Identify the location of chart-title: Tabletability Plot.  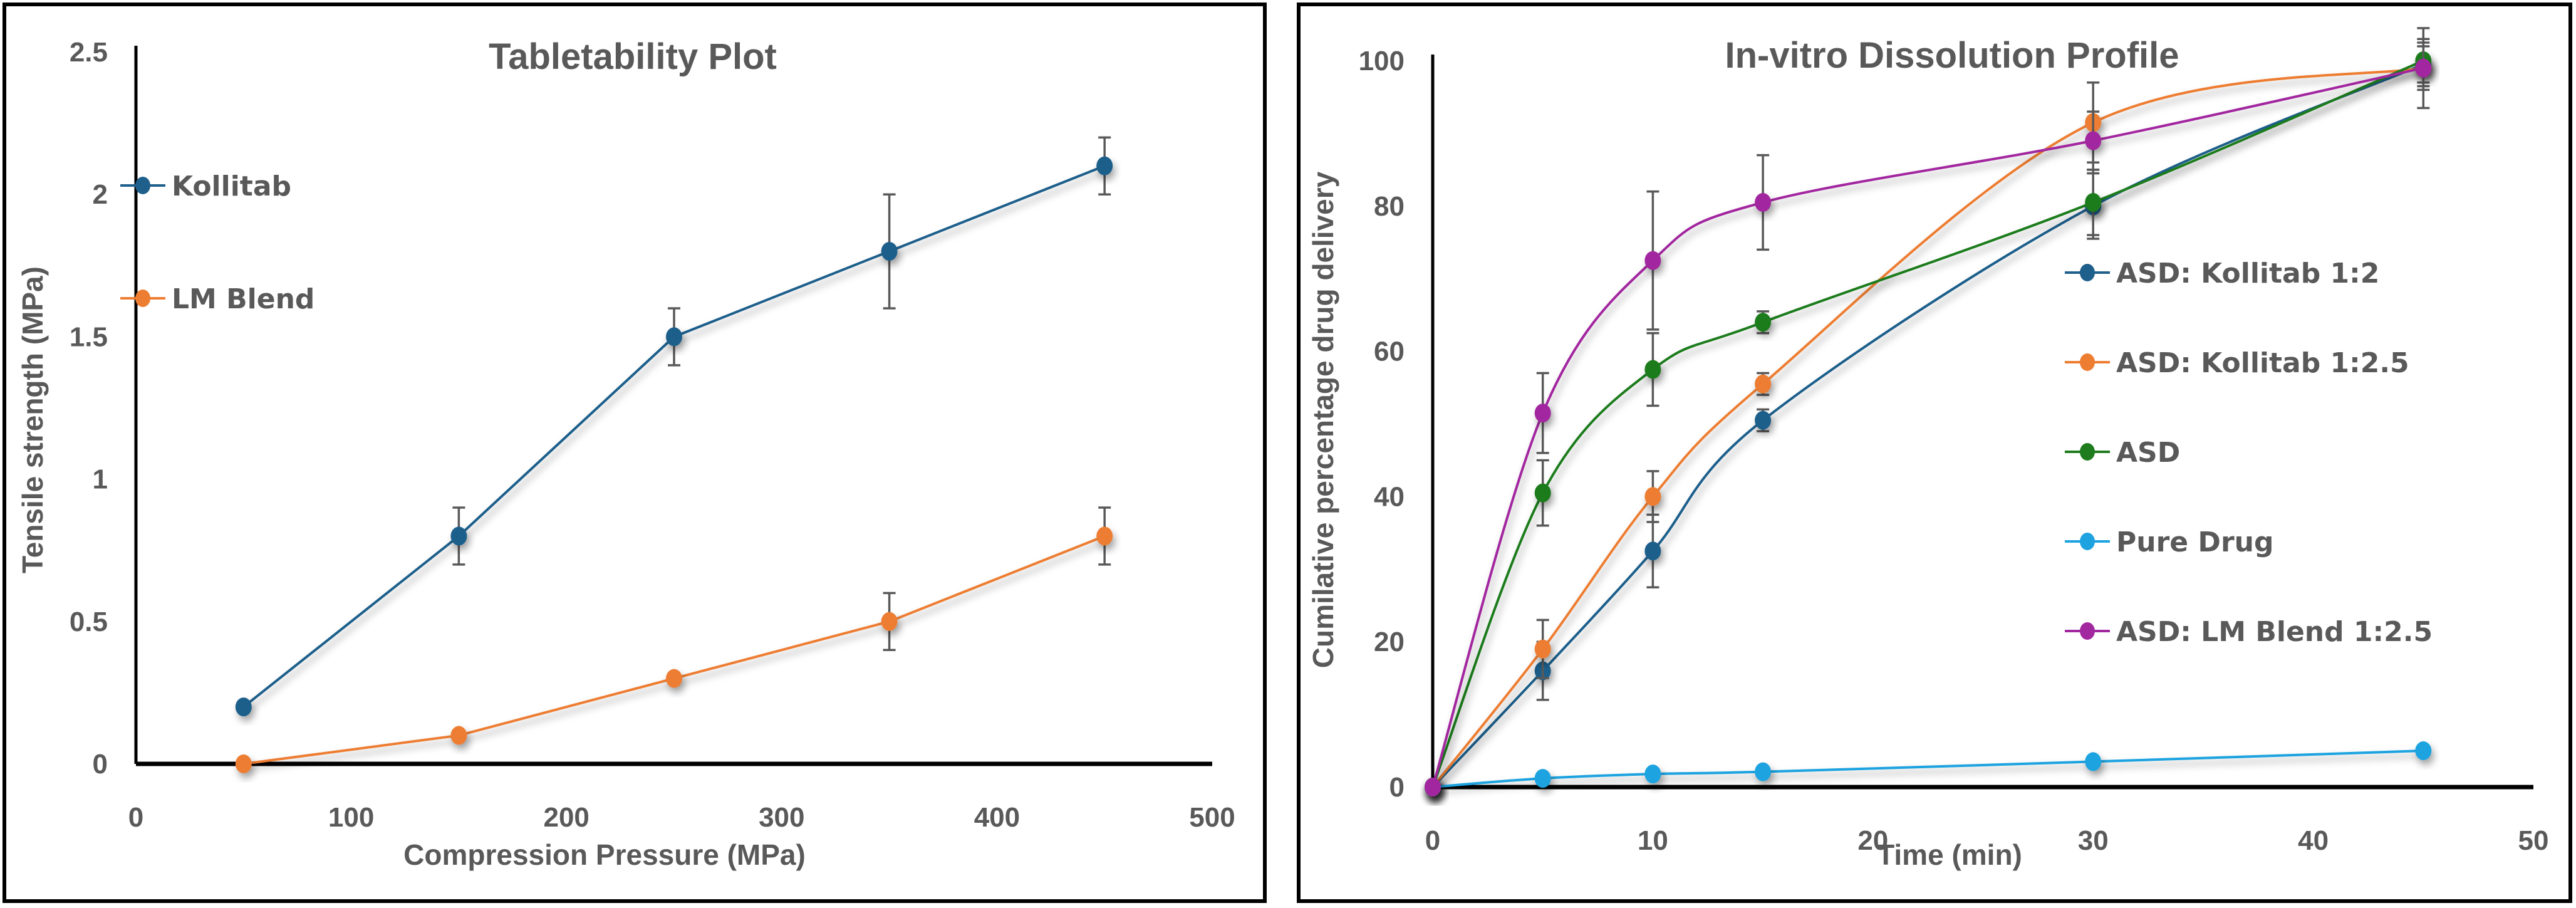
(633, 56).